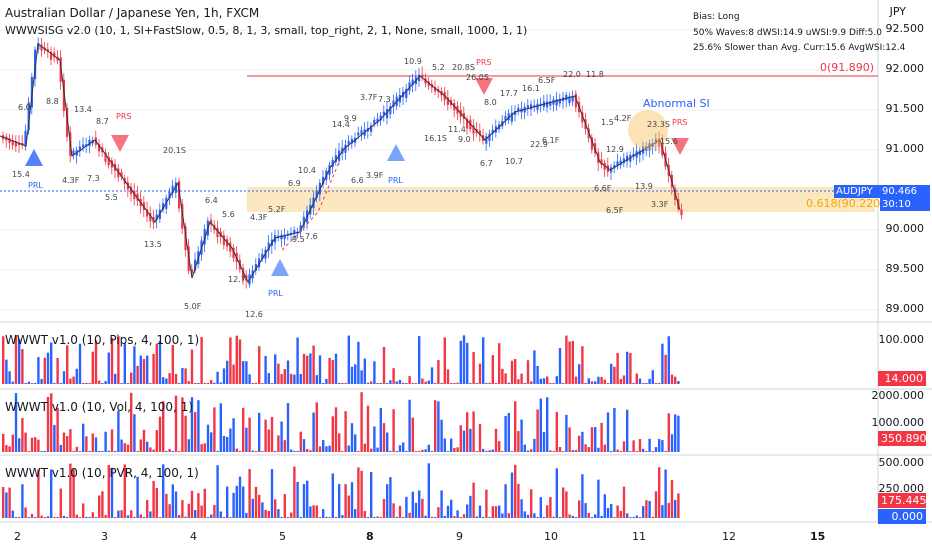 The width and height of the screenshot is (932, 550). What do you see at coordinates (603, 188) in the screenshot?
I see `wave-label: 6.6F` at bounding box center [603, 188].